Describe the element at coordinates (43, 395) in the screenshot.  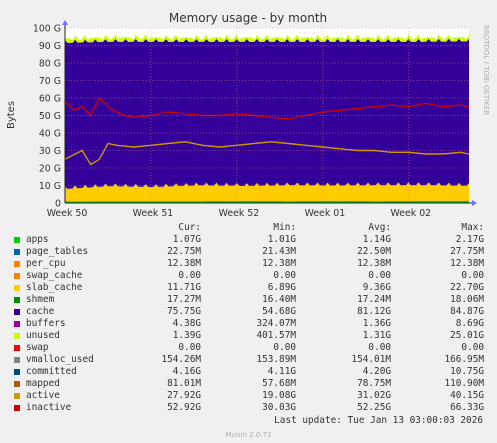
I see `legend-name: active` at that location.